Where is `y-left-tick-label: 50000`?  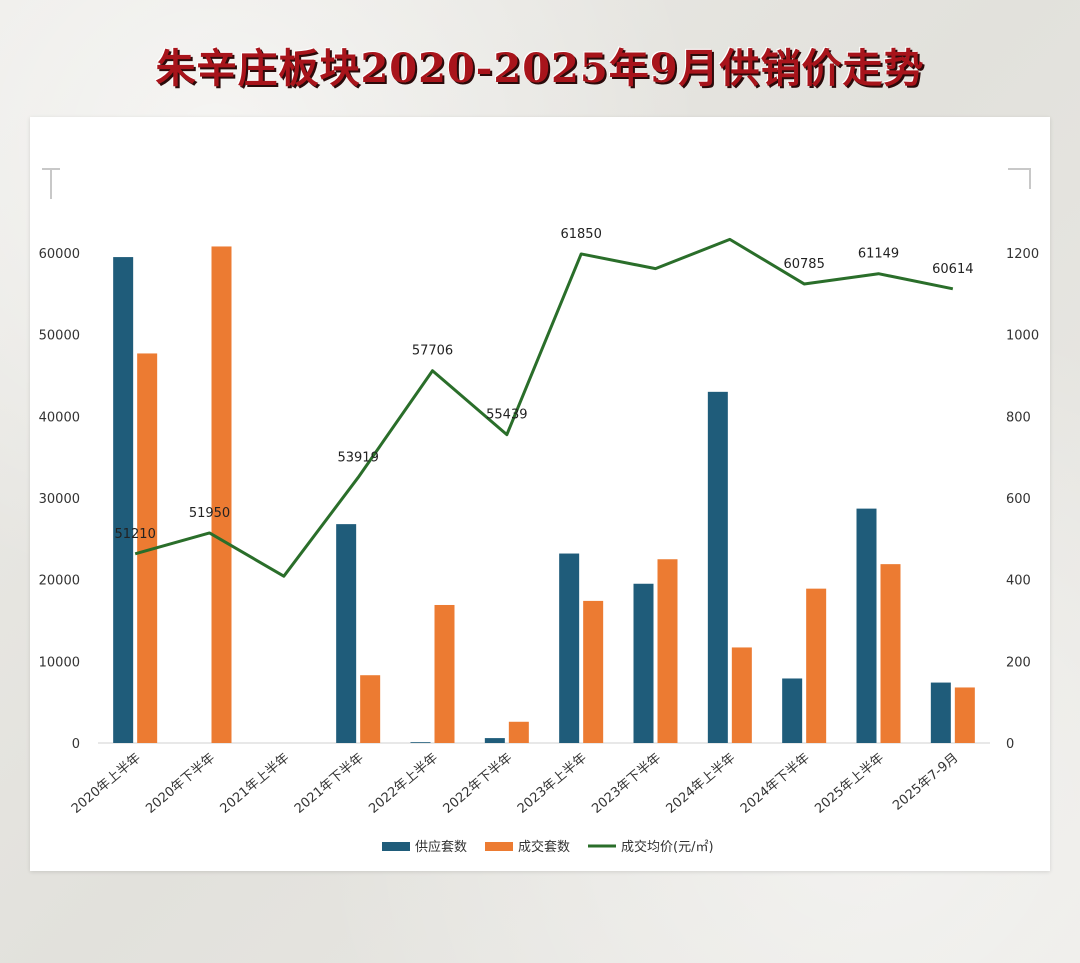 y-left-tick-label: 50000 is located at coordinates (59, 336).